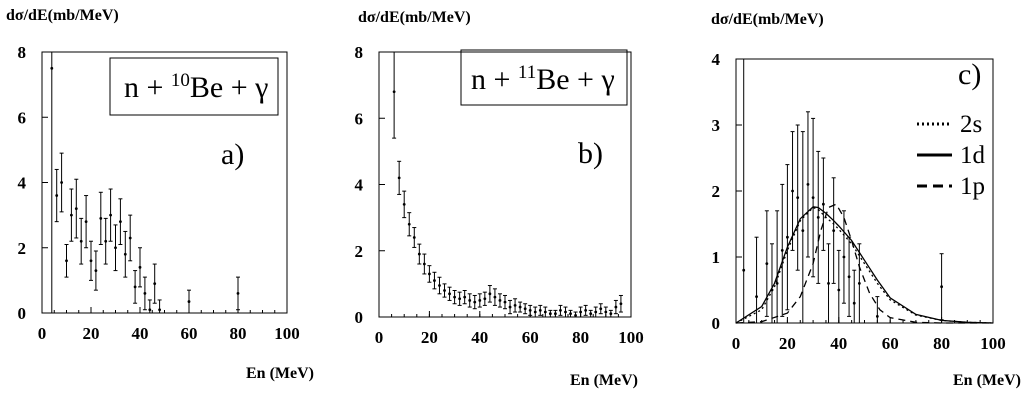 The width and height of the screenshot is (1036, 395). I want to click on panel-a-ytick-label: 0, so click(22, 313).